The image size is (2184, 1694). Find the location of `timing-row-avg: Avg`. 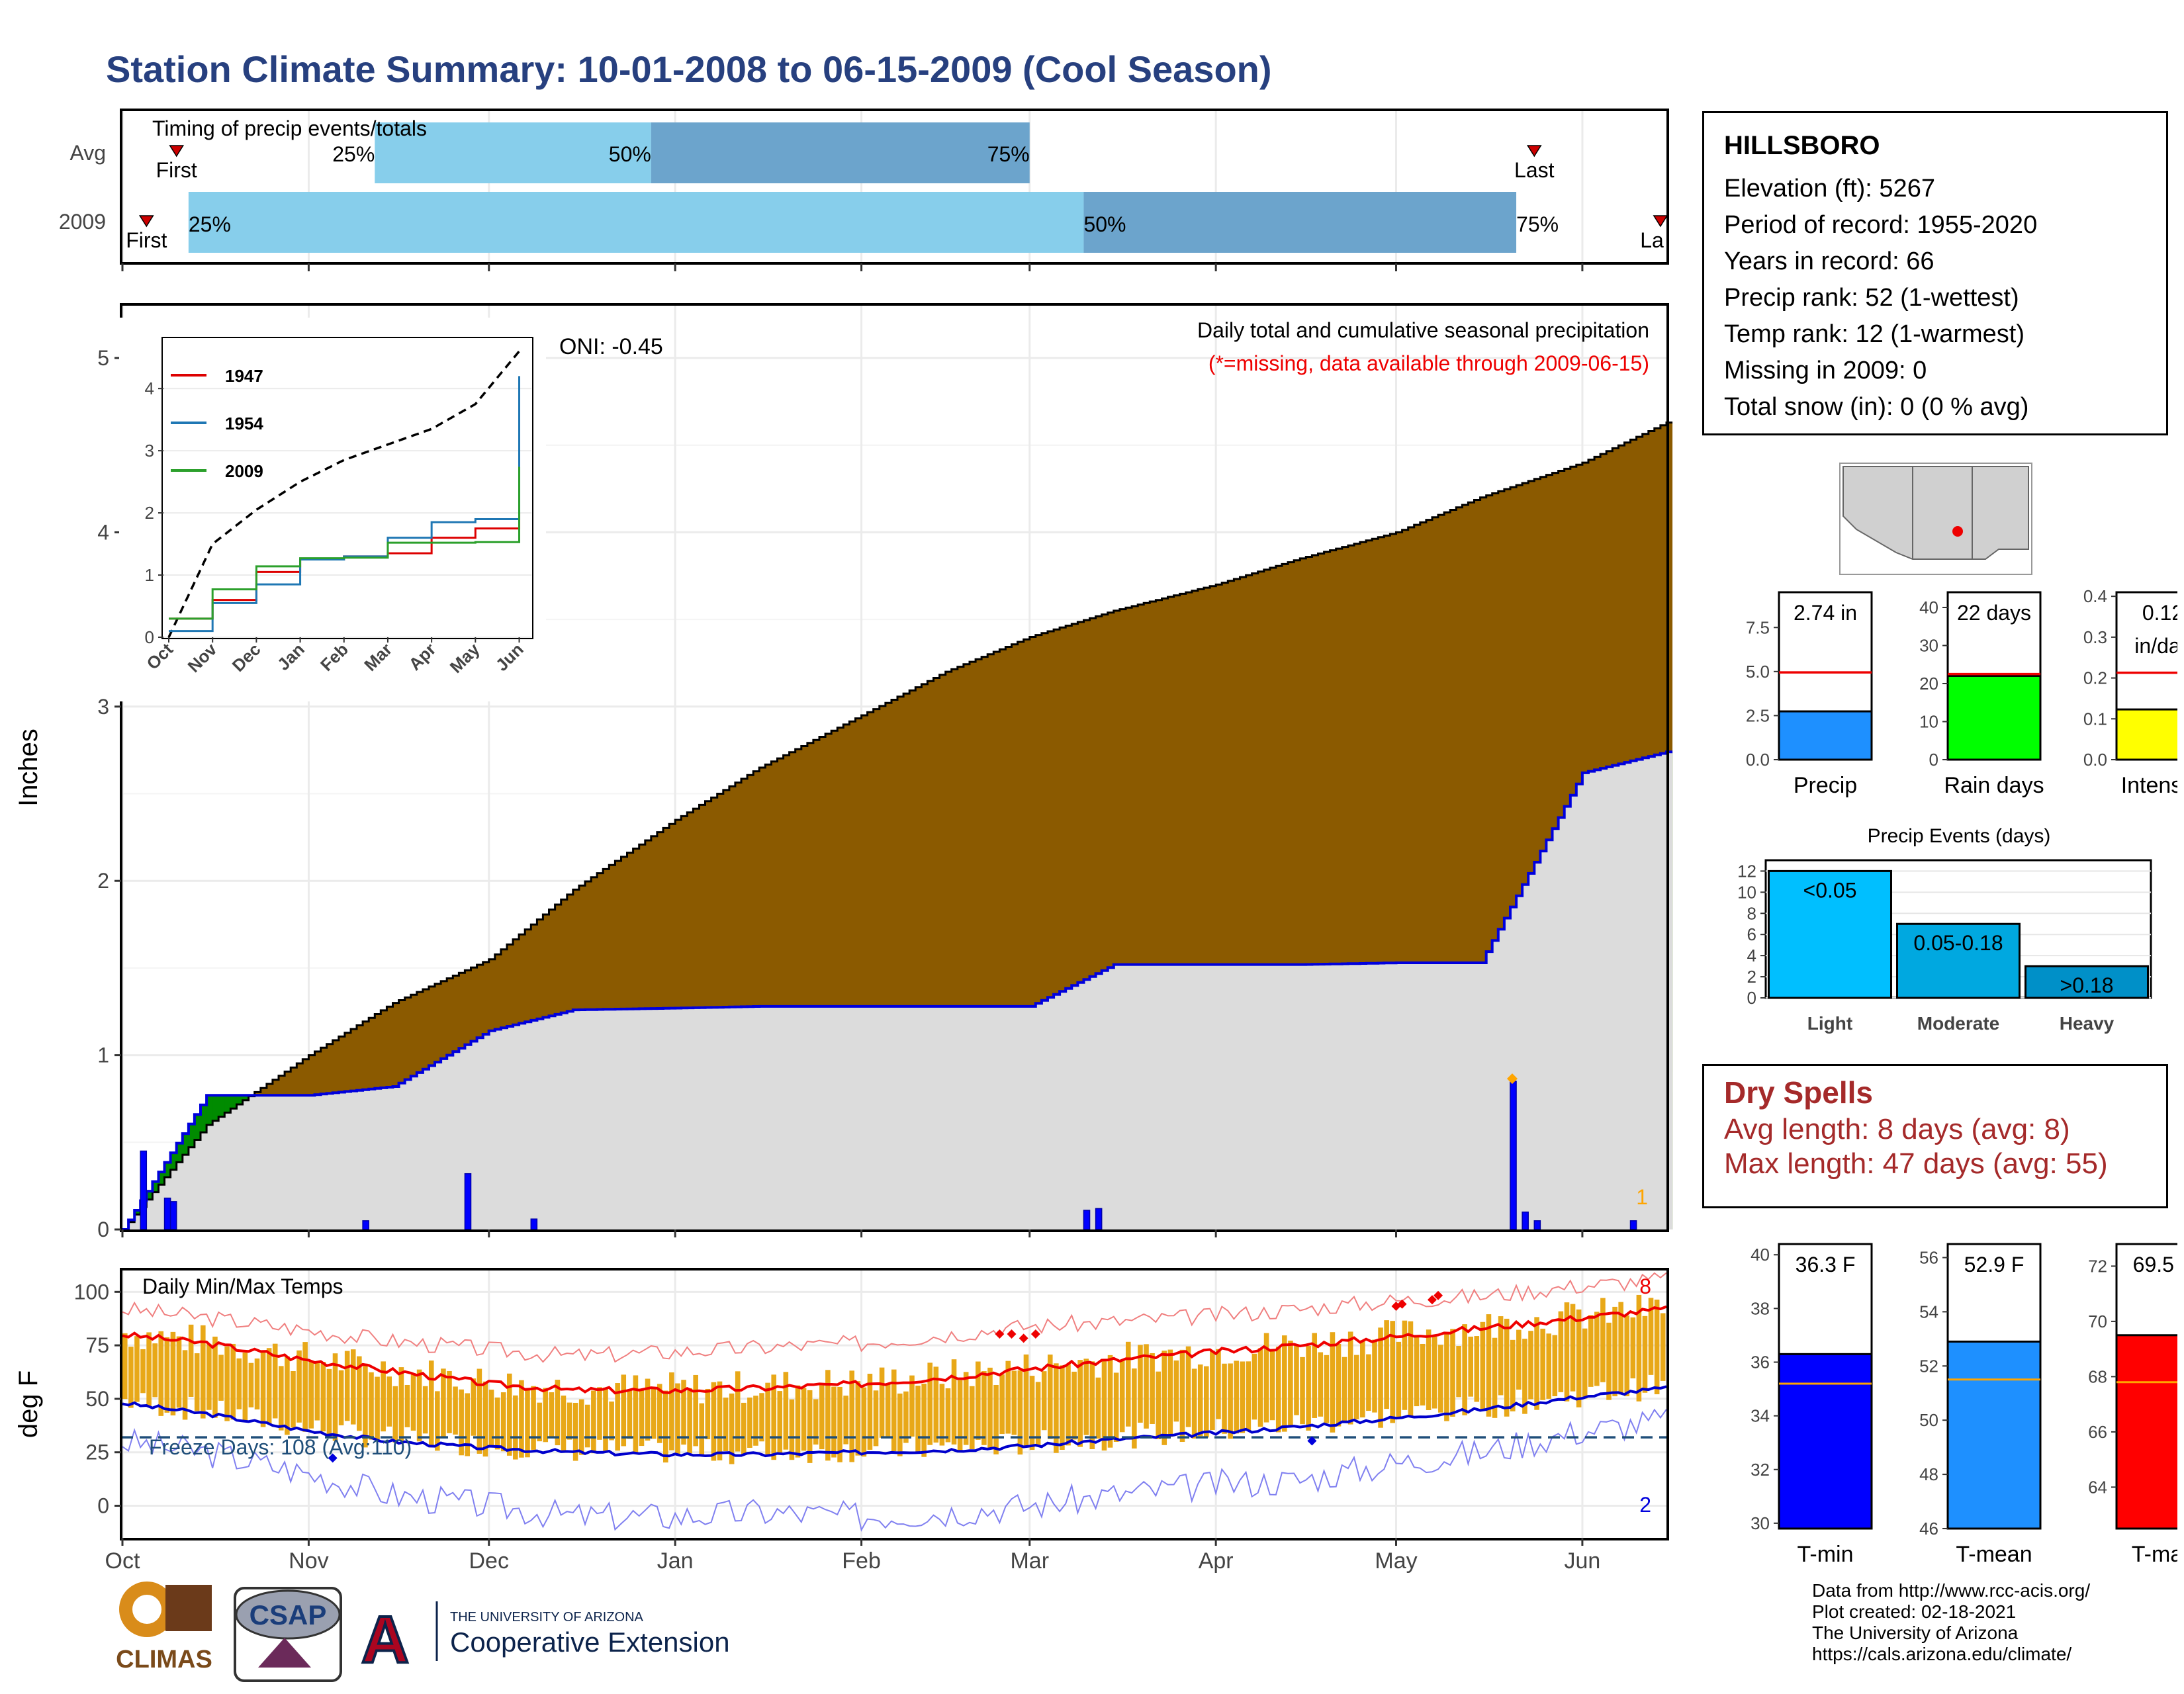

timing-row-avg: Avg is located at coordinates (87, 153).